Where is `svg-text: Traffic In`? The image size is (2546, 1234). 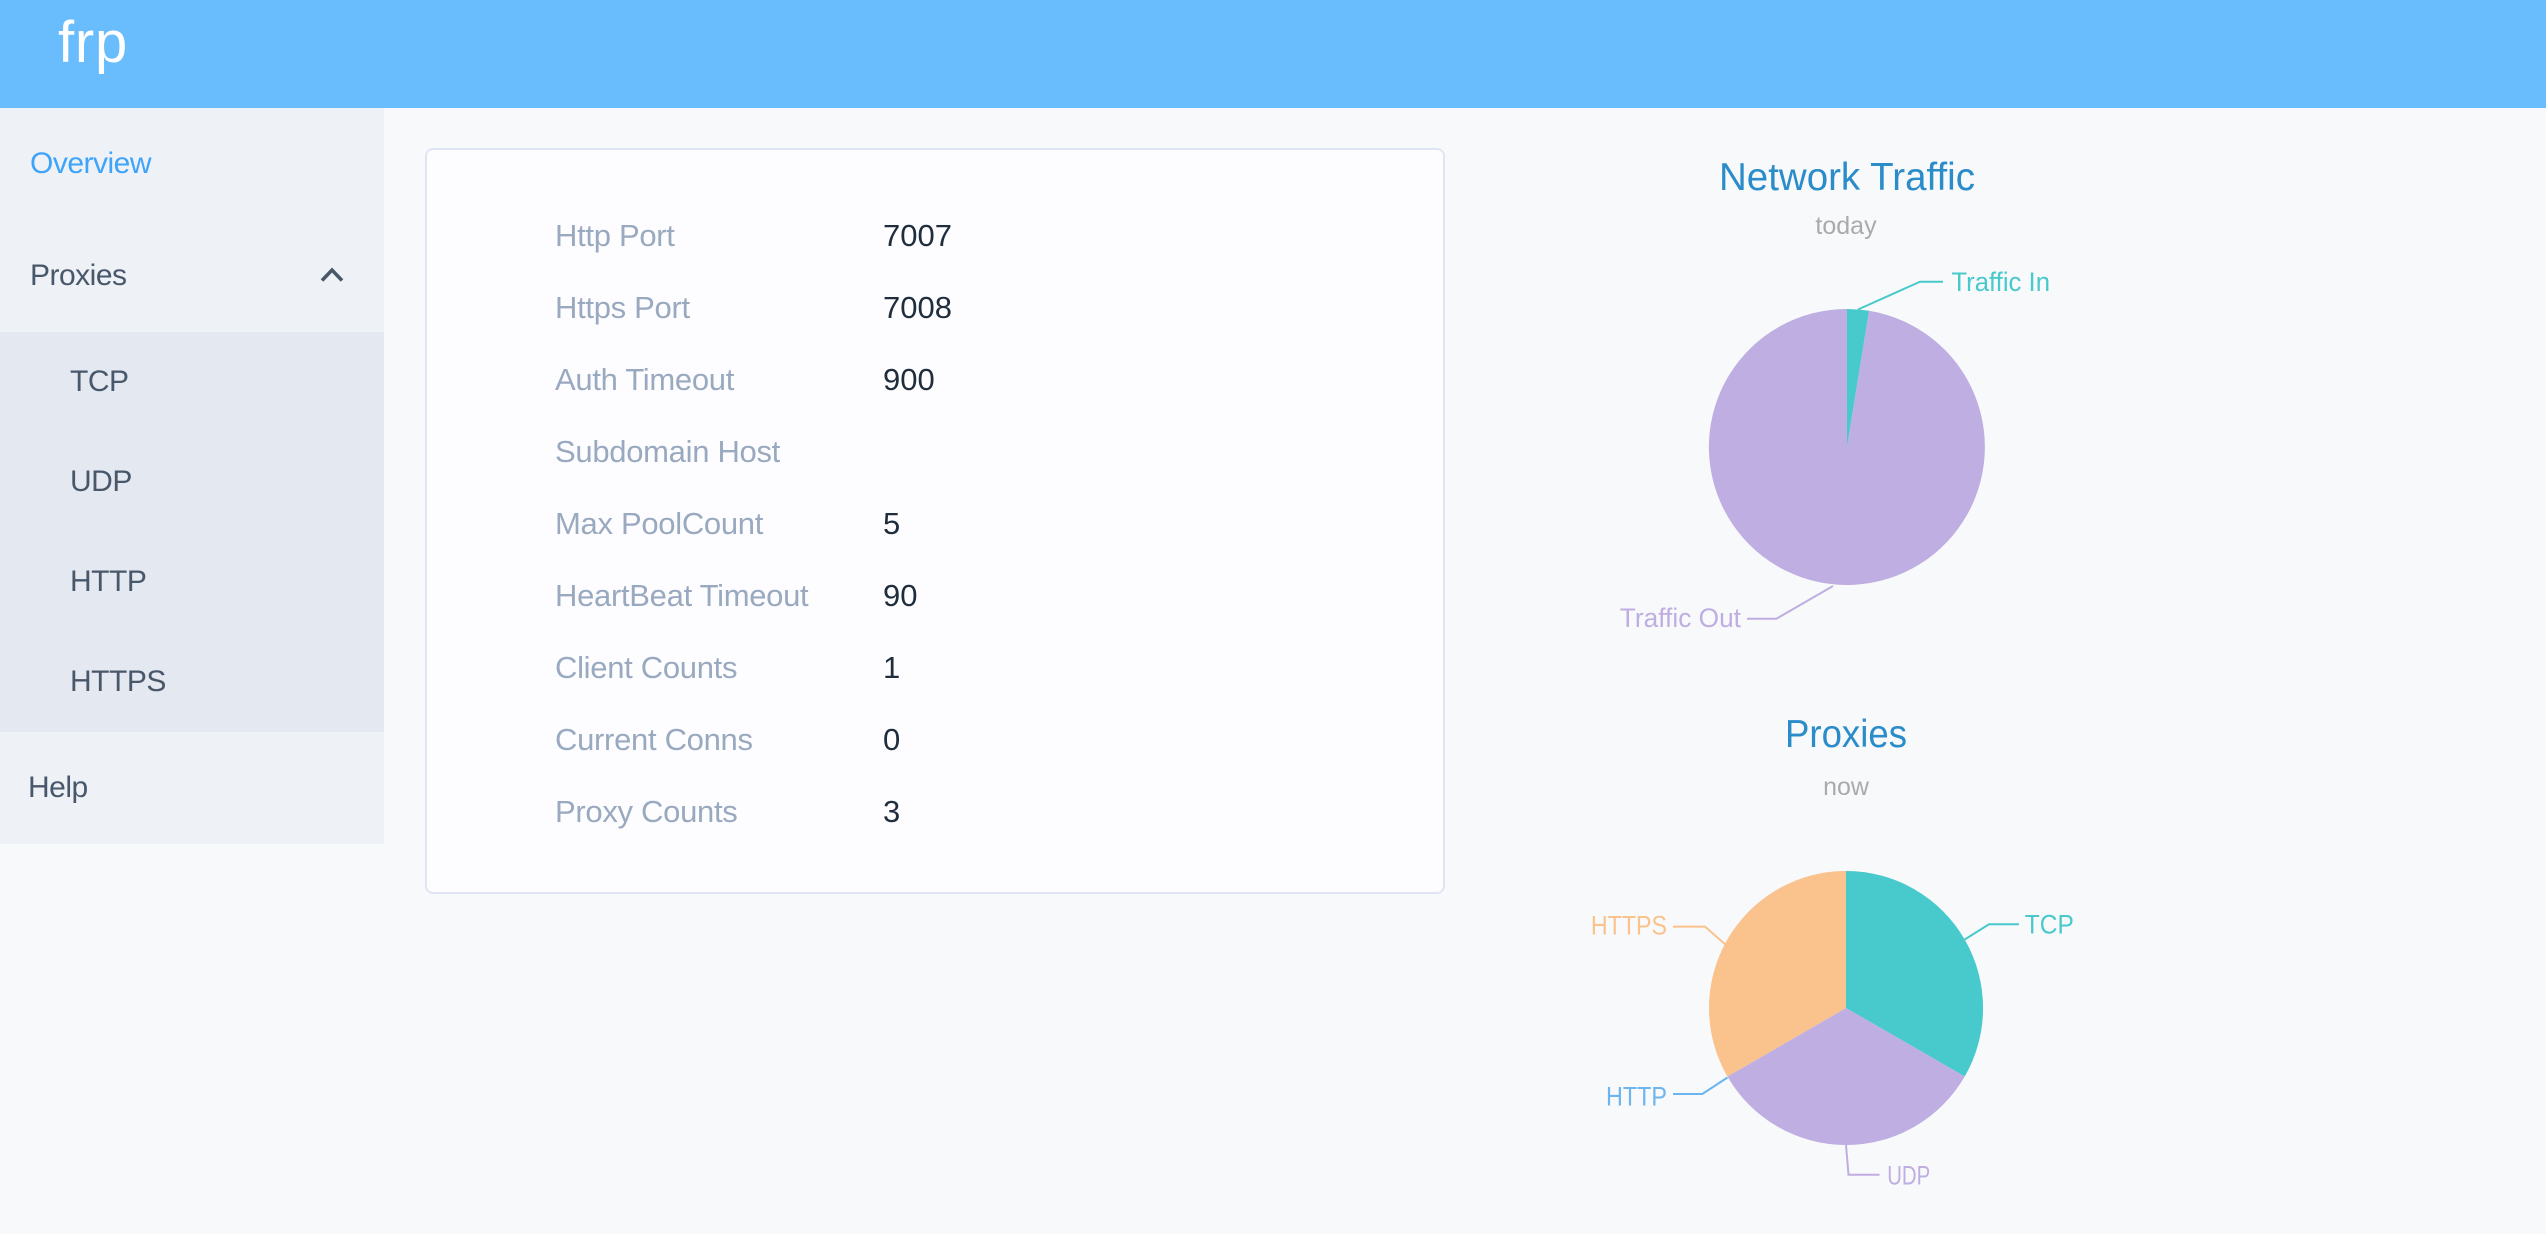 svg-text: Traffic In is located at coordinates (2000, 282).